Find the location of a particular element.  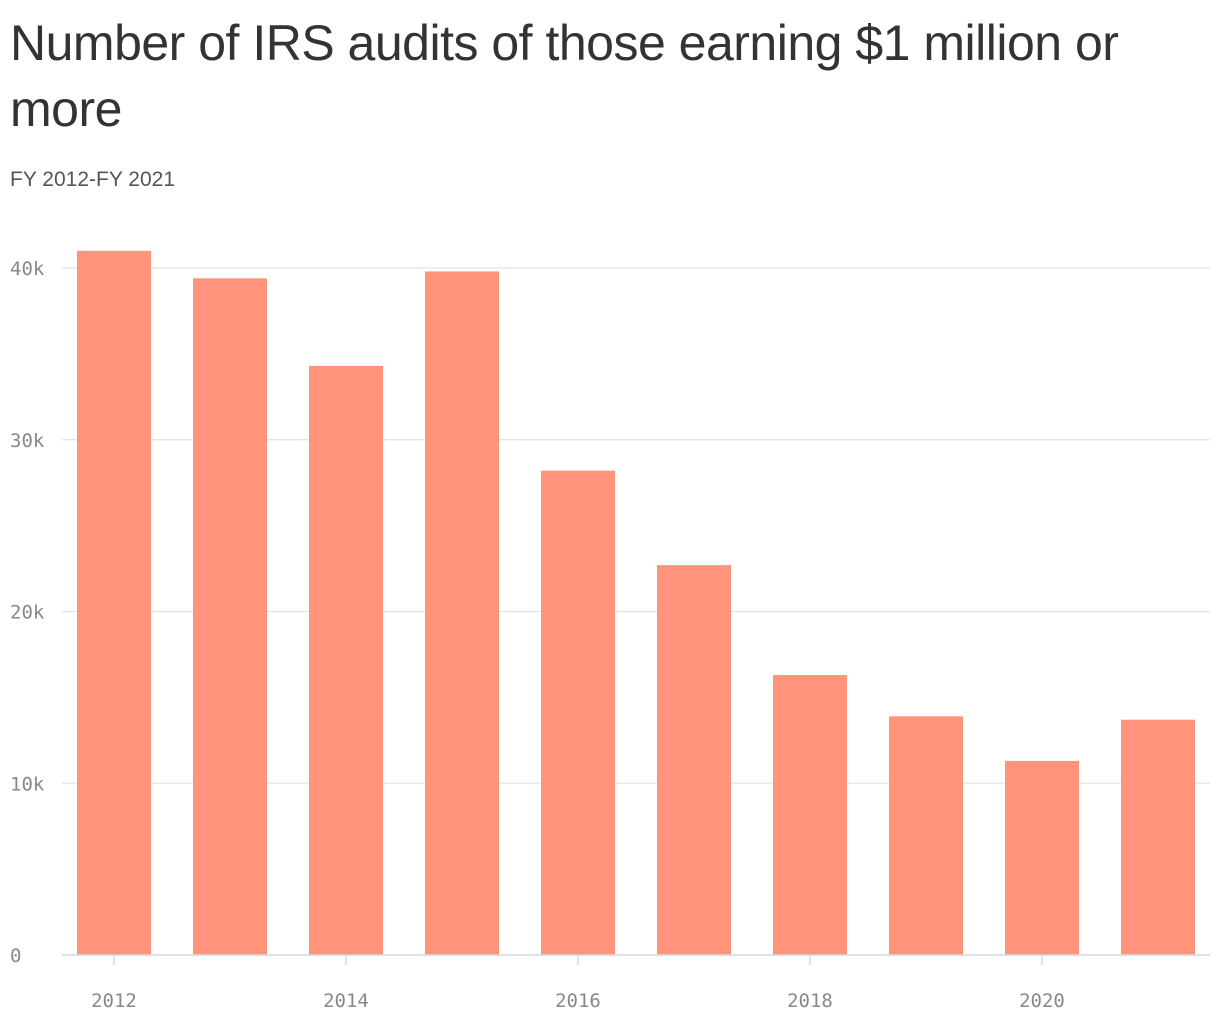

bar-2015 is located at coordinates (462, 613).